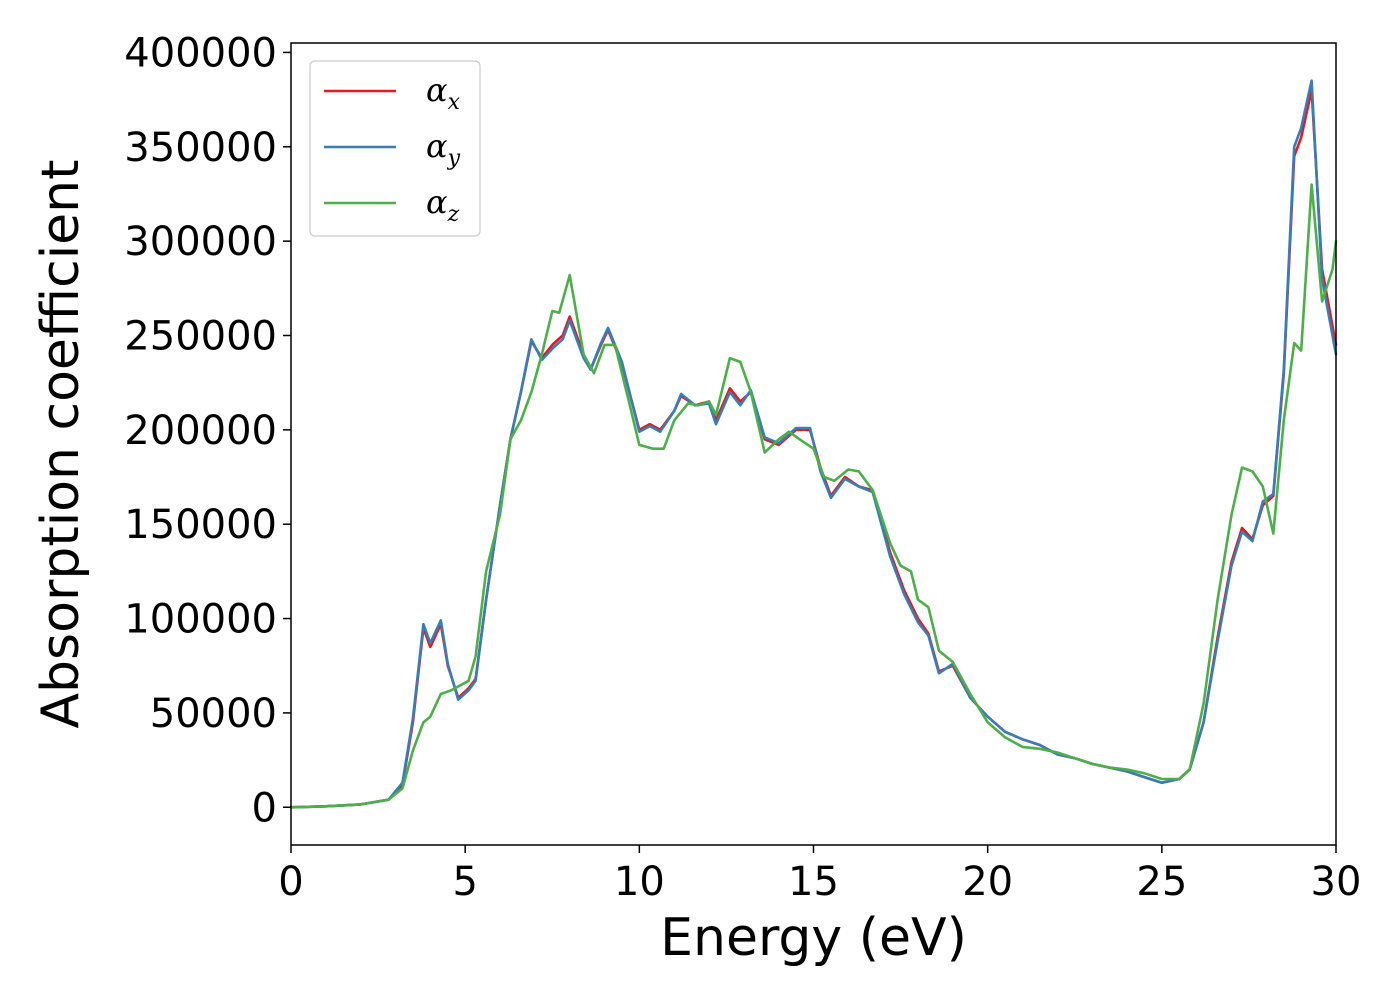  I want to click on x-axis: 0 5 10 15 20 25 30, so click(819, 875).